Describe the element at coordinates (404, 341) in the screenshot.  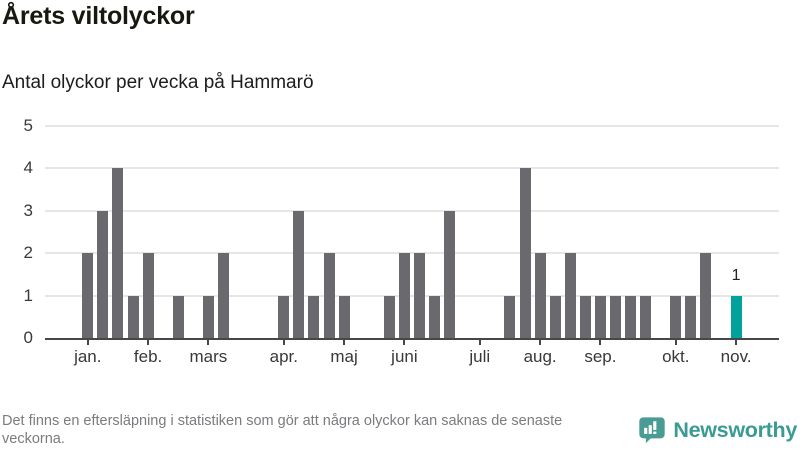
I see `x-tick-juni` at that location.